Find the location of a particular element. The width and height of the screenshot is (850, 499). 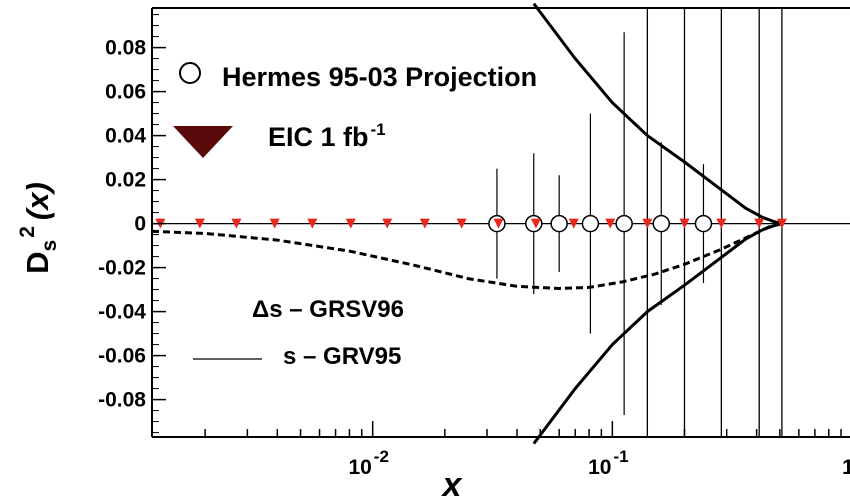

y-tick-label: 0 is located at coordinates (140, 224).